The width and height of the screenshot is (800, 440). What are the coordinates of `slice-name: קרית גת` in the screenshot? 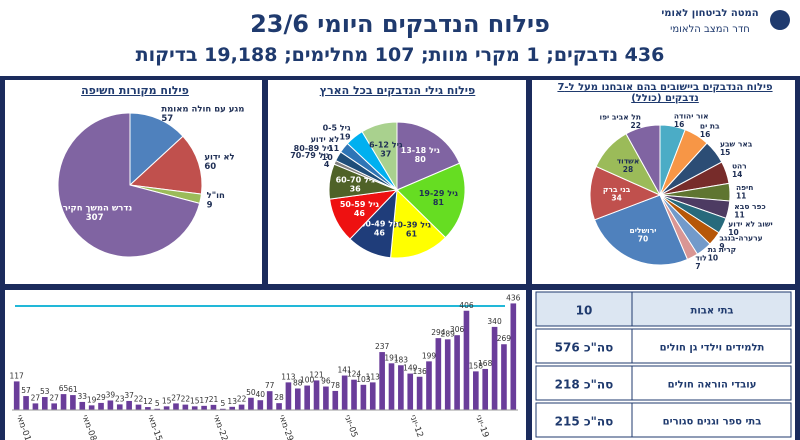 It's located at (722, 249).